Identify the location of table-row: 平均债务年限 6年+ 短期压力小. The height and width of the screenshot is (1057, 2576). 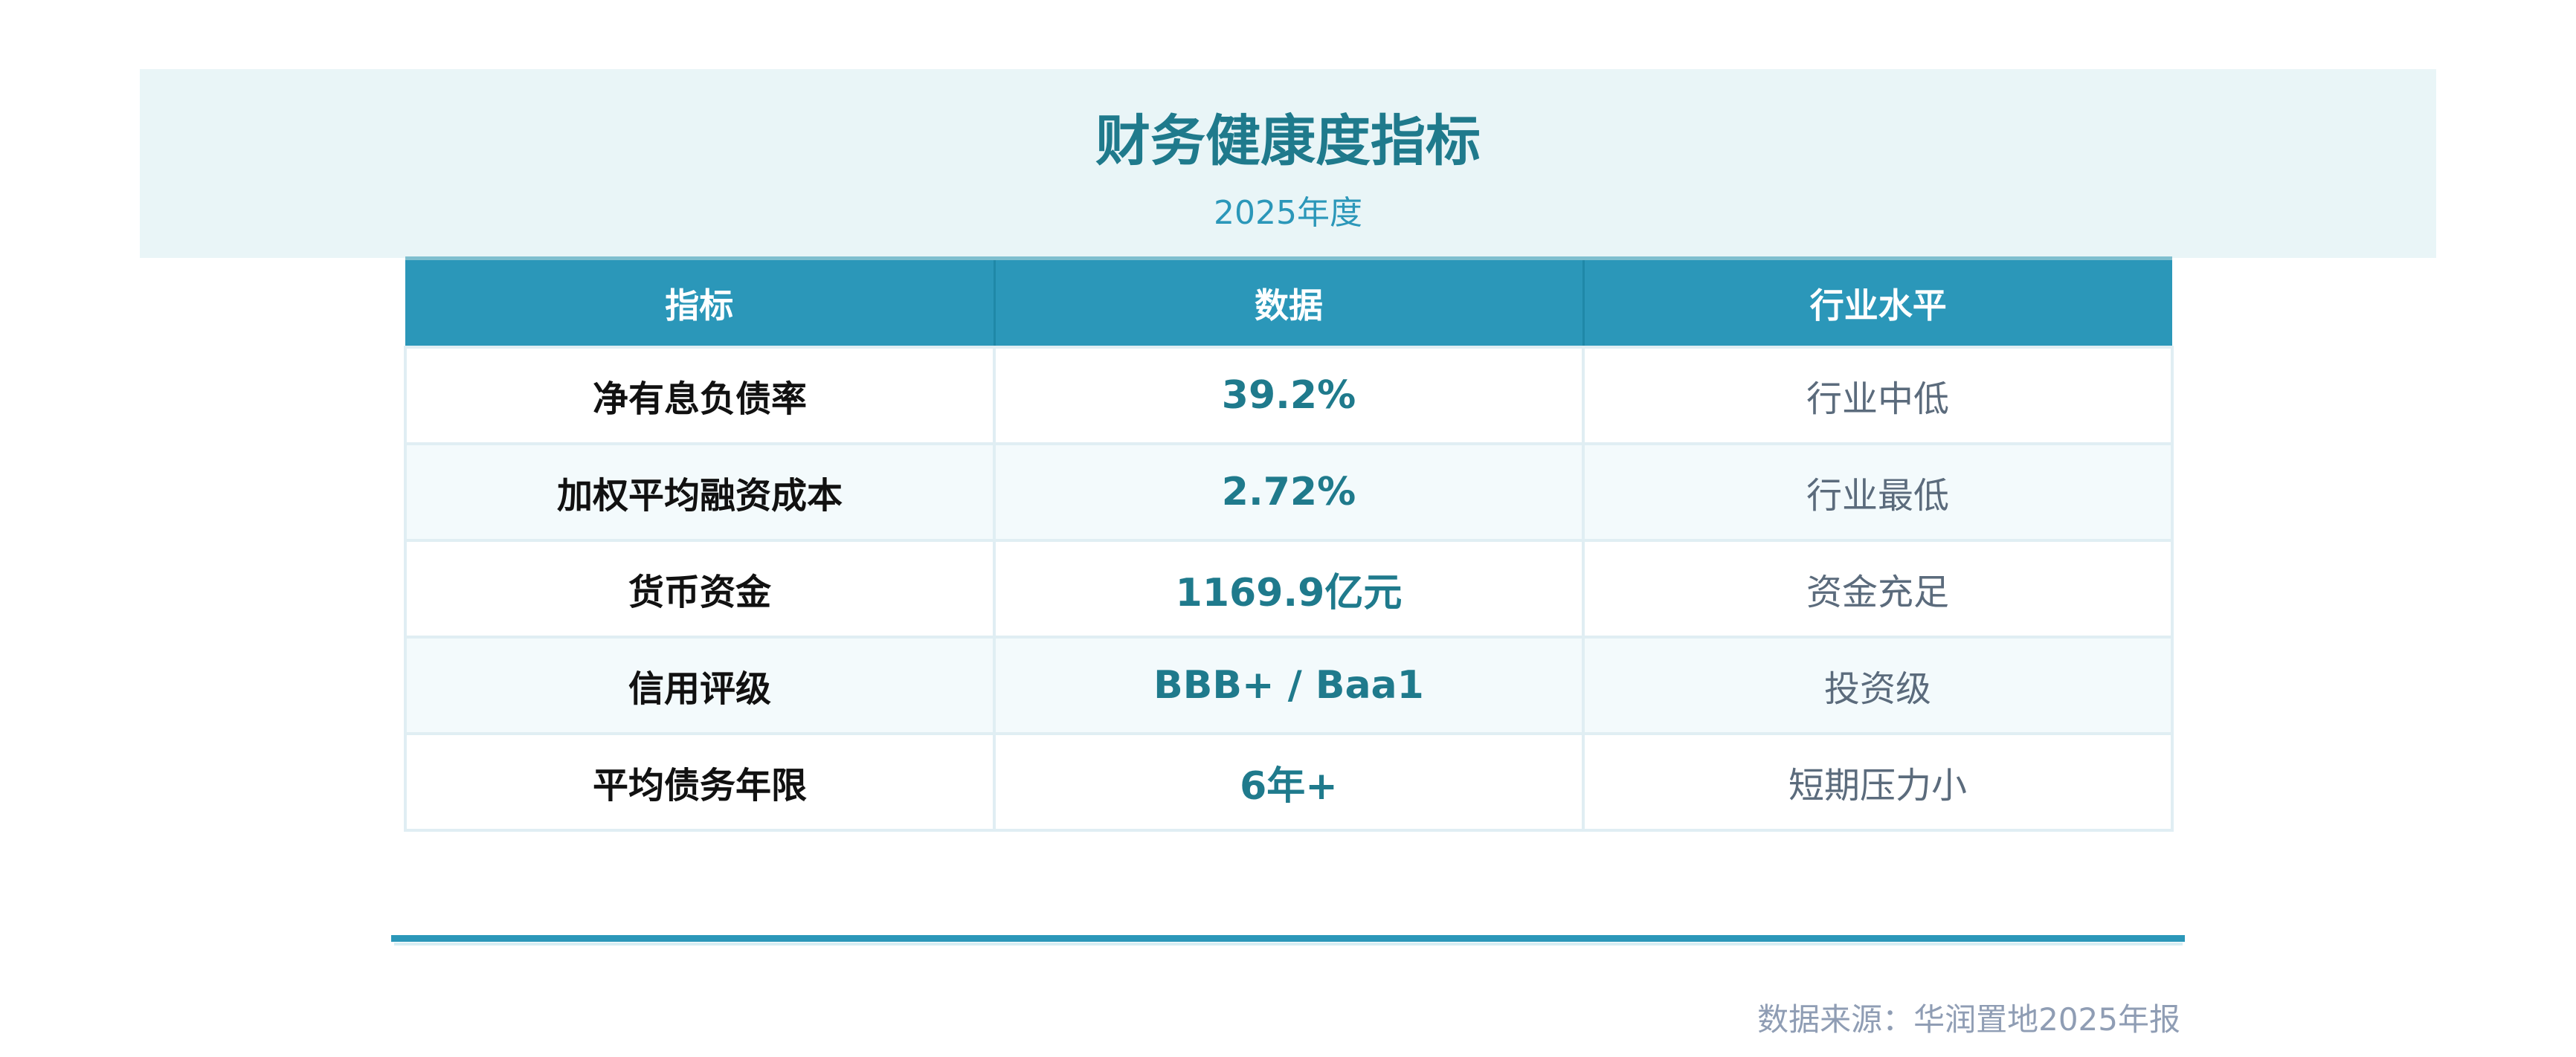
(1289, 782).